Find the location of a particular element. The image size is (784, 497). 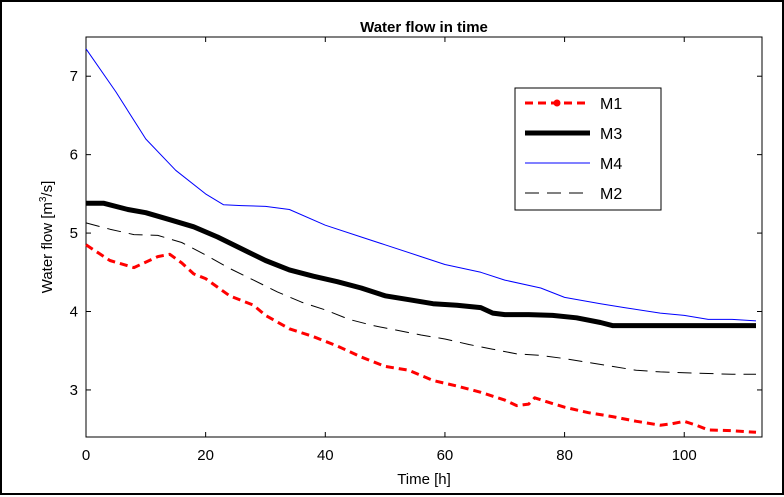

y-axis-label-sup: 3 is located at coordinates (43, 199).